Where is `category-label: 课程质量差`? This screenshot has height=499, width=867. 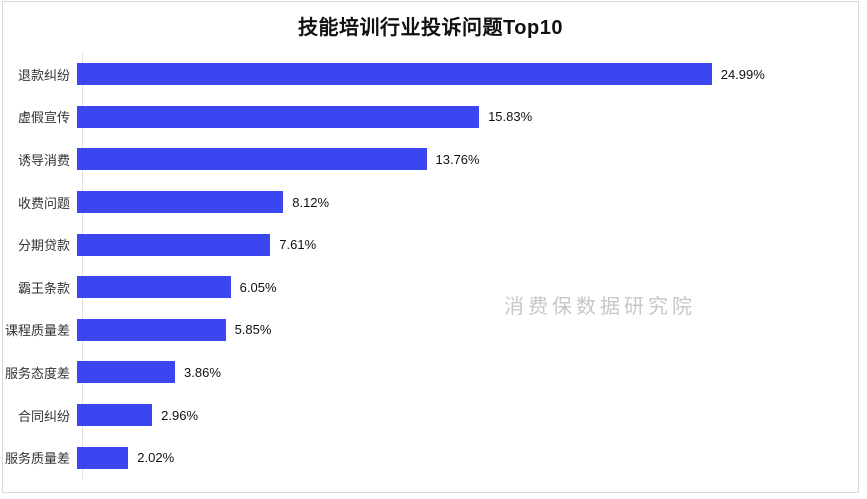 category-label: 课程质量差 is located at coordinates (37, 331).